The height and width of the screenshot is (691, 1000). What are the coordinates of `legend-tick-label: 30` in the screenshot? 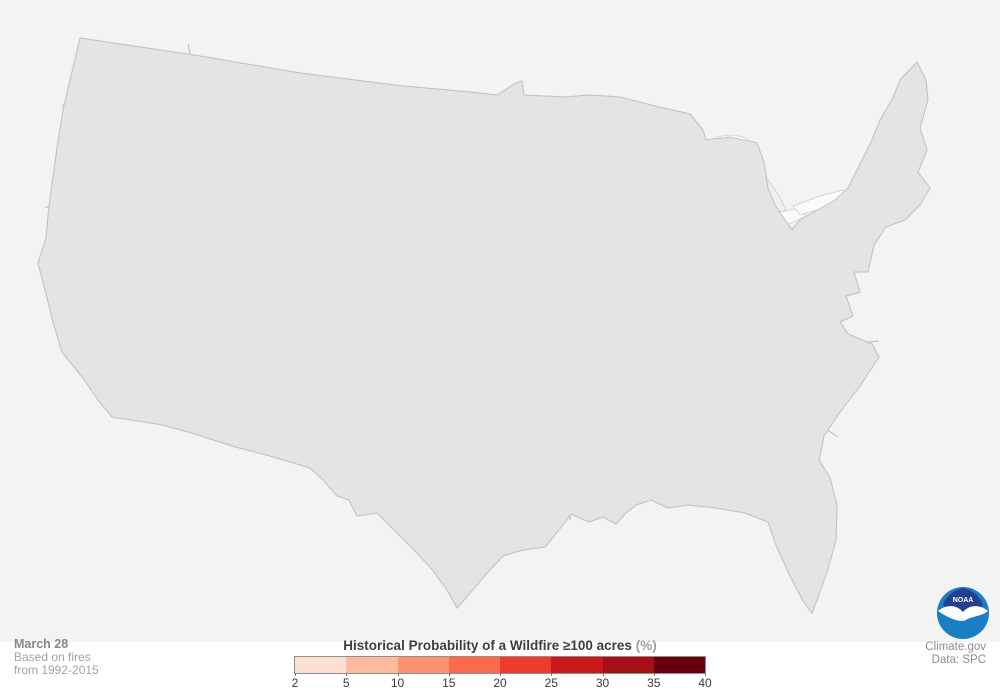 It's located at (602, 683).